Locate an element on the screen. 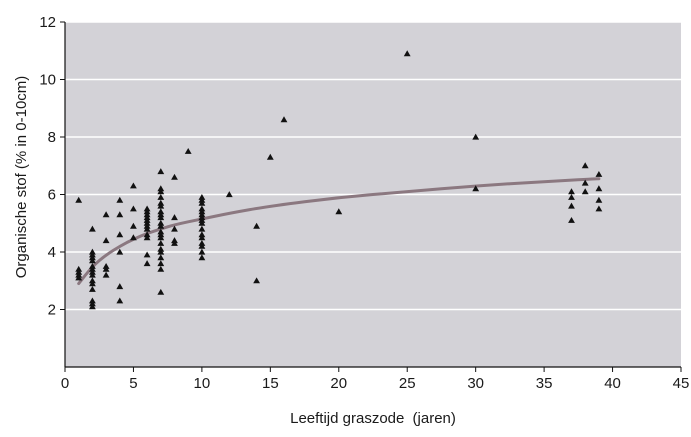 Image resolution: width=691 pixels, height=437 pixels. x-axis-title: Leeftijd graszode (jaren) is located at coordinates (373, 418).